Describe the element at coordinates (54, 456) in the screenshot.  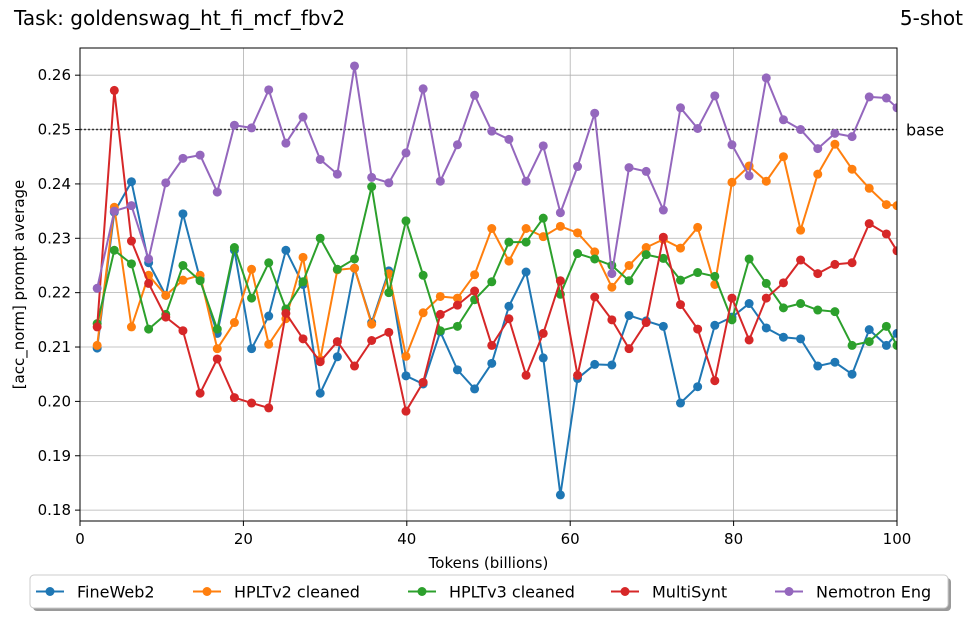
I see `y-tick-label: 0.19` at that location.